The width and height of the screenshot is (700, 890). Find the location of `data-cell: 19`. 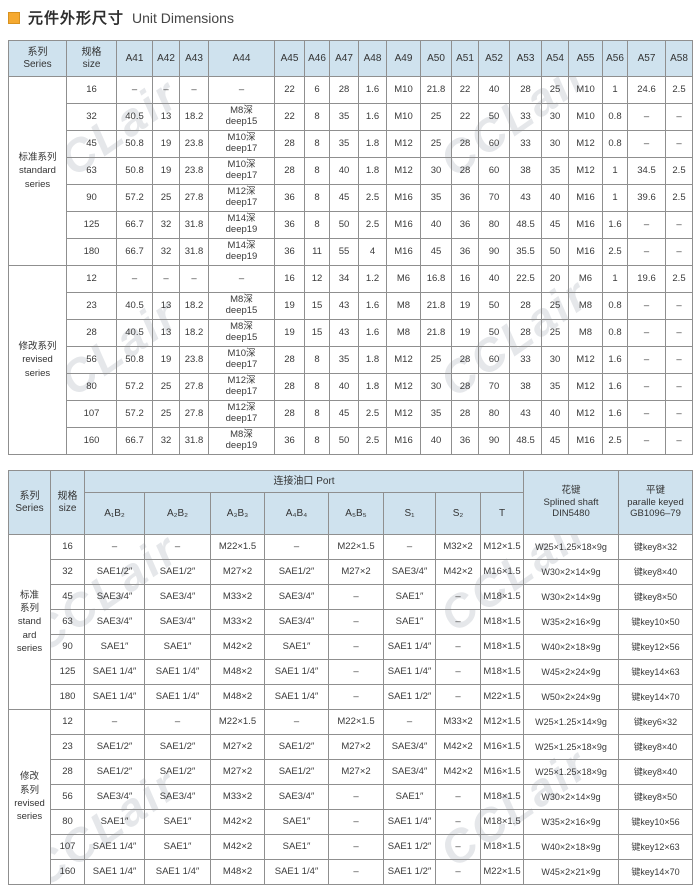

data-cell: 19 is located at coordinates (465, 333).